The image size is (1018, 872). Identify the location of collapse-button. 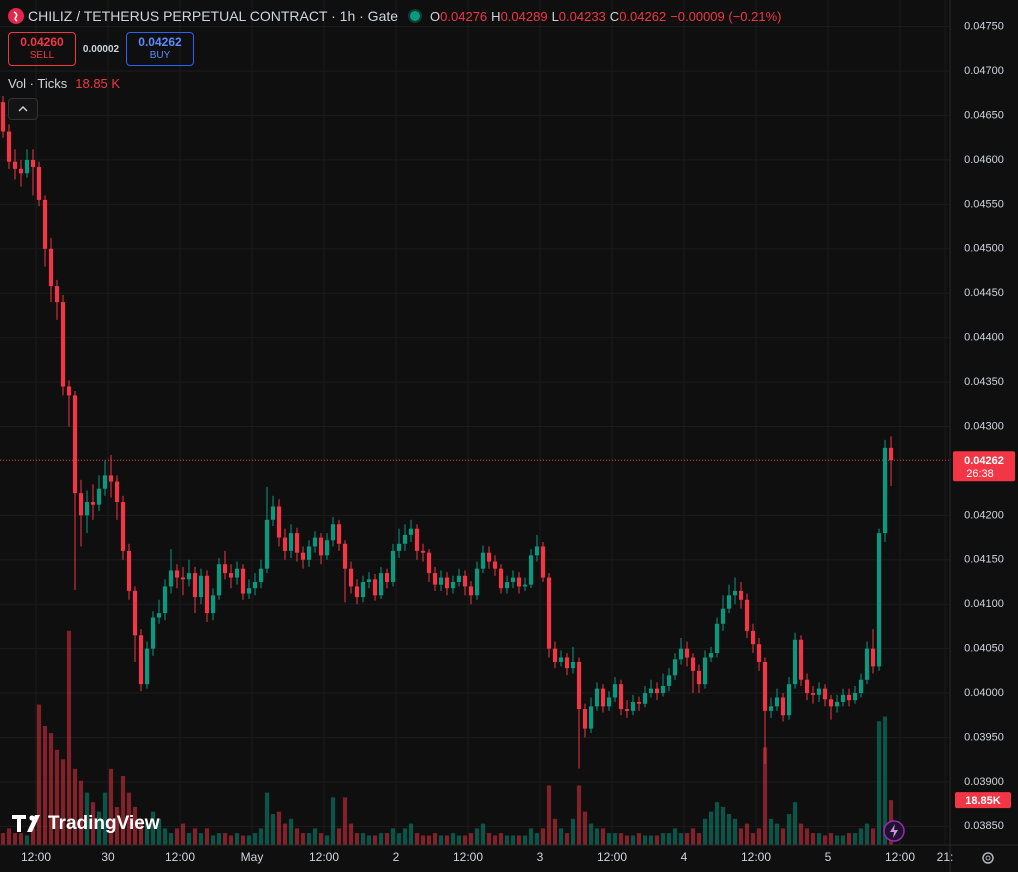
(23, 109).